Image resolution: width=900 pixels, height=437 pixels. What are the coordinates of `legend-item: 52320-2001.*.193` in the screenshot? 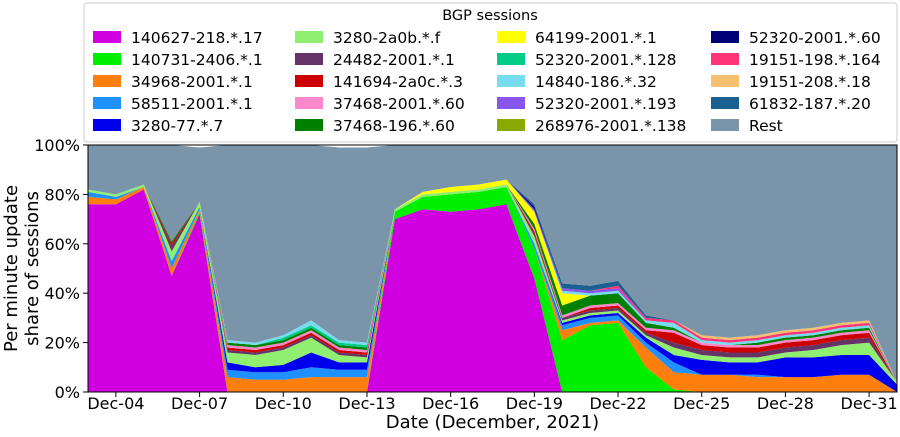 It's located at (587, 104).